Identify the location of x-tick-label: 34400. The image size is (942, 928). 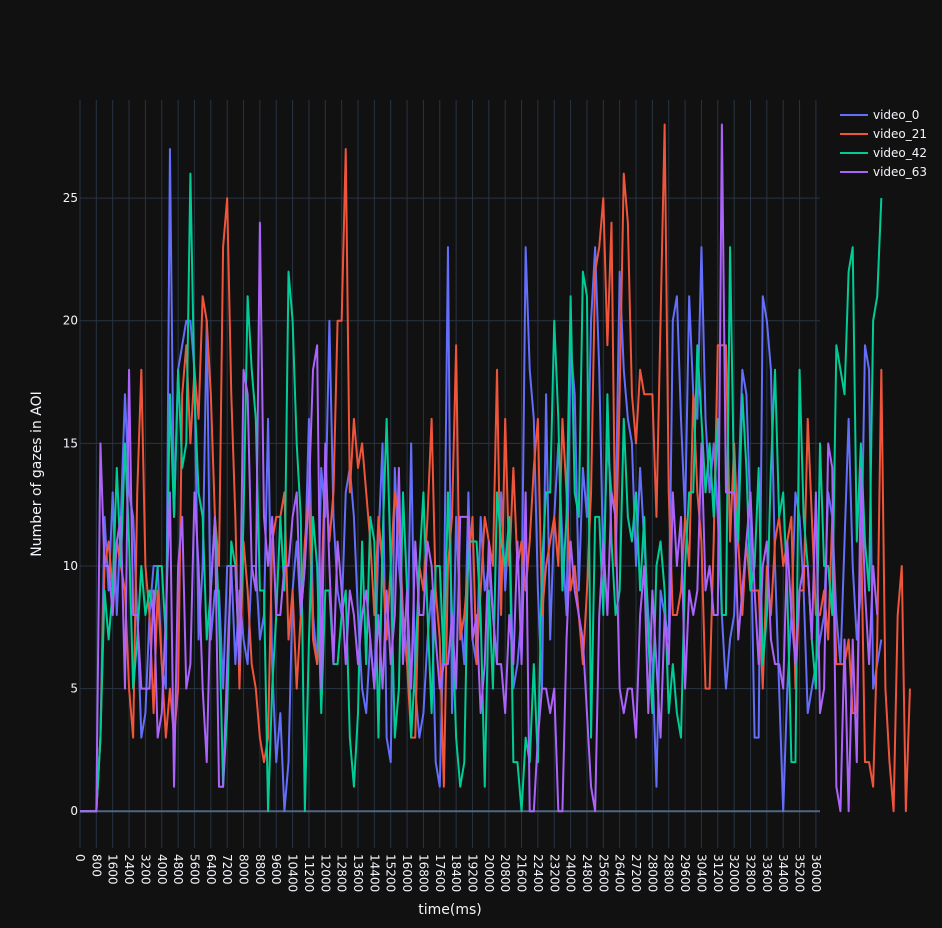
(783, 873).